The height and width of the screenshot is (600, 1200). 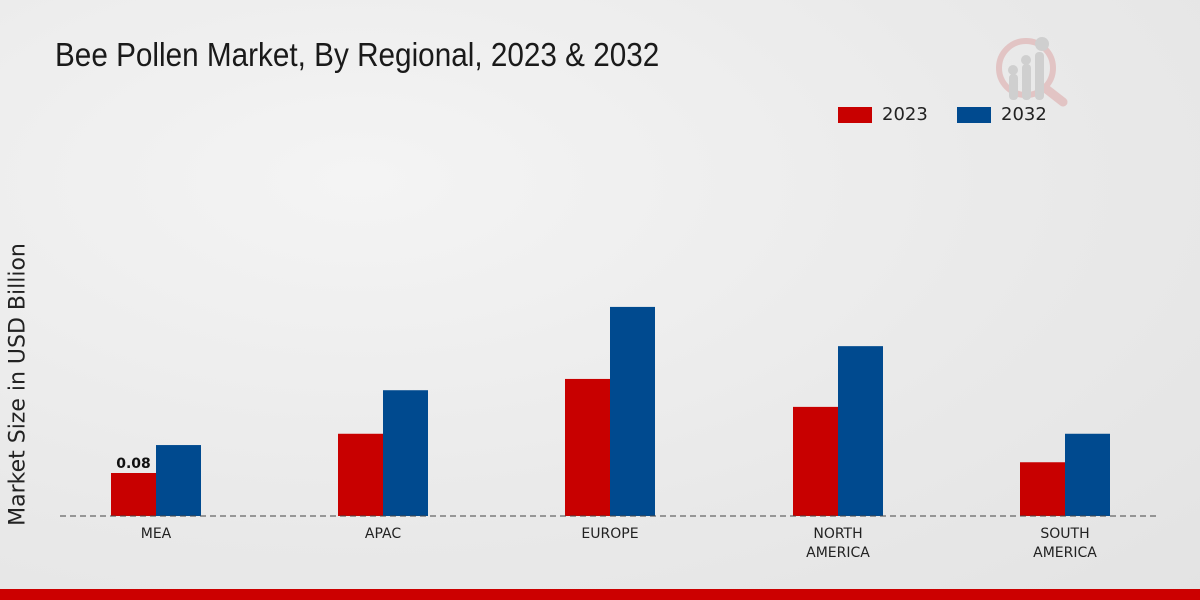 I want to click on legend-label-2032: 2032, so click(x=1024, y=114).